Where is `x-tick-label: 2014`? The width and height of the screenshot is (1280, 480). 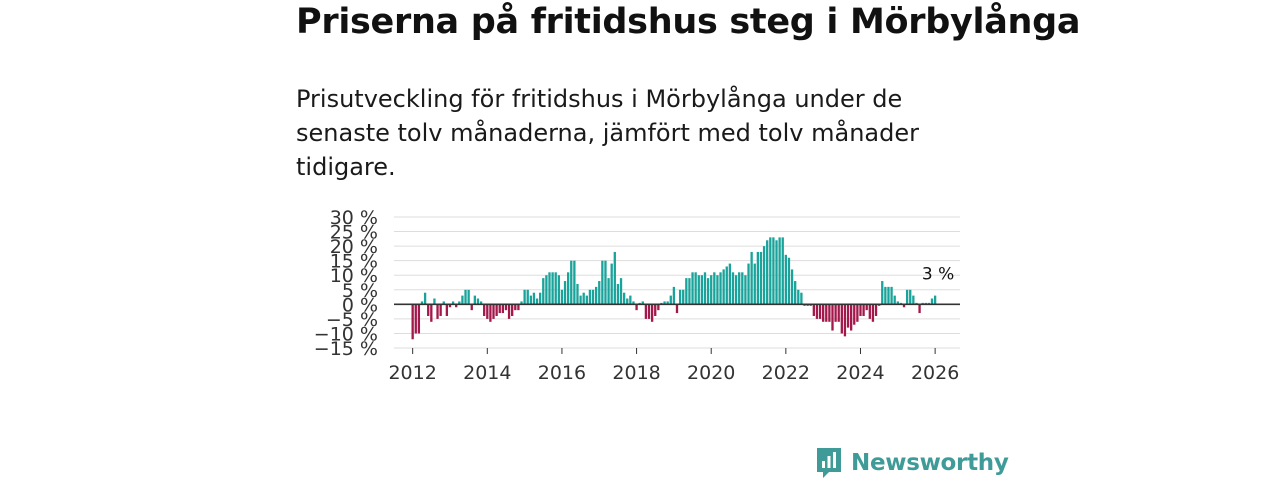
x-tick-label: 2014 is located at coordinates (487, 373).